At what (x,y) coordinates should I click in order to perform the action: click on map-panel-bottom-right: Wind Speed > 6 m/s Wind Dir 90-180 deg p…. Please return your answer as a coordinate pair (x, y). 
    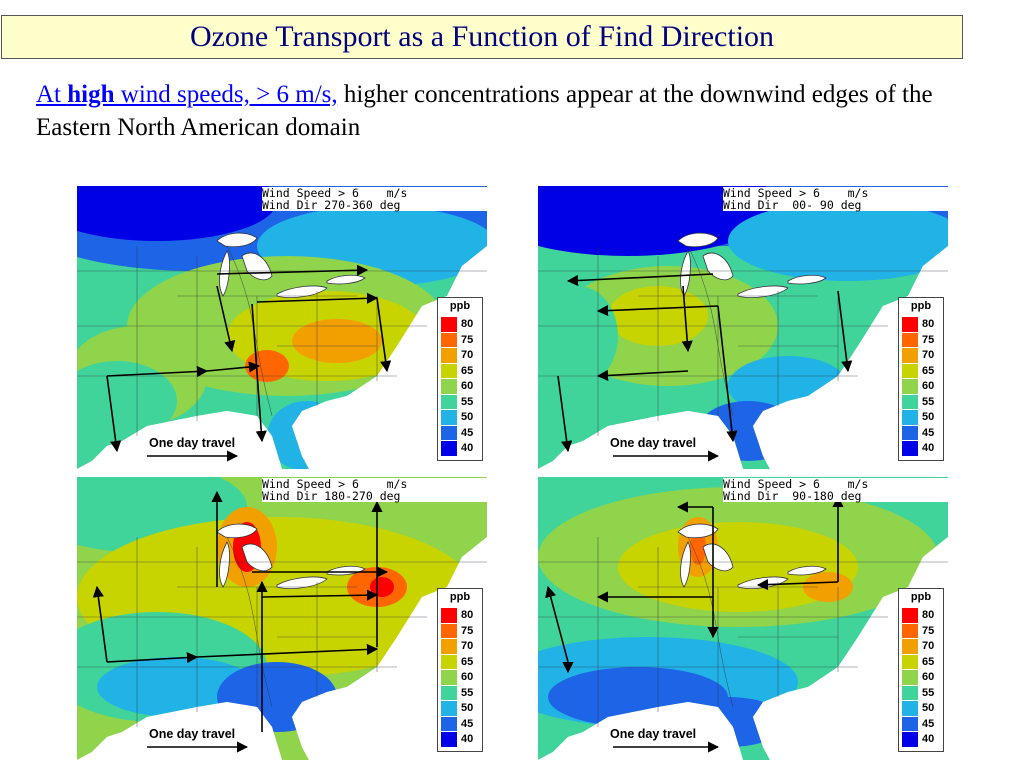
    Looking at the image, I should click on (743, 618).